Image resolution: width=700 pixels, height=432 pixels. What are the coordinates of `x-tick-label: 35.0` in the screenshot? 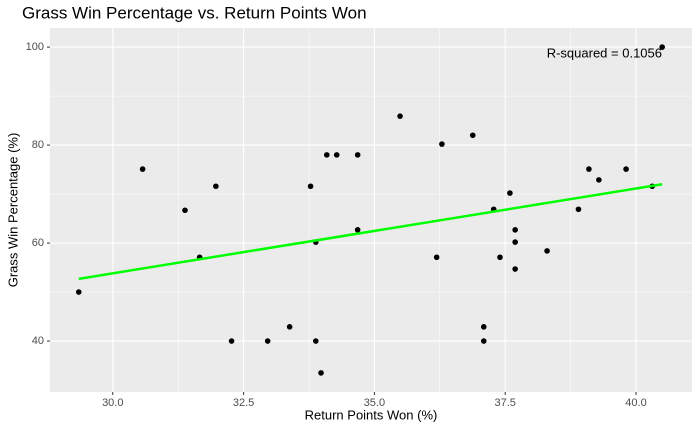 It's located at (374, 403).